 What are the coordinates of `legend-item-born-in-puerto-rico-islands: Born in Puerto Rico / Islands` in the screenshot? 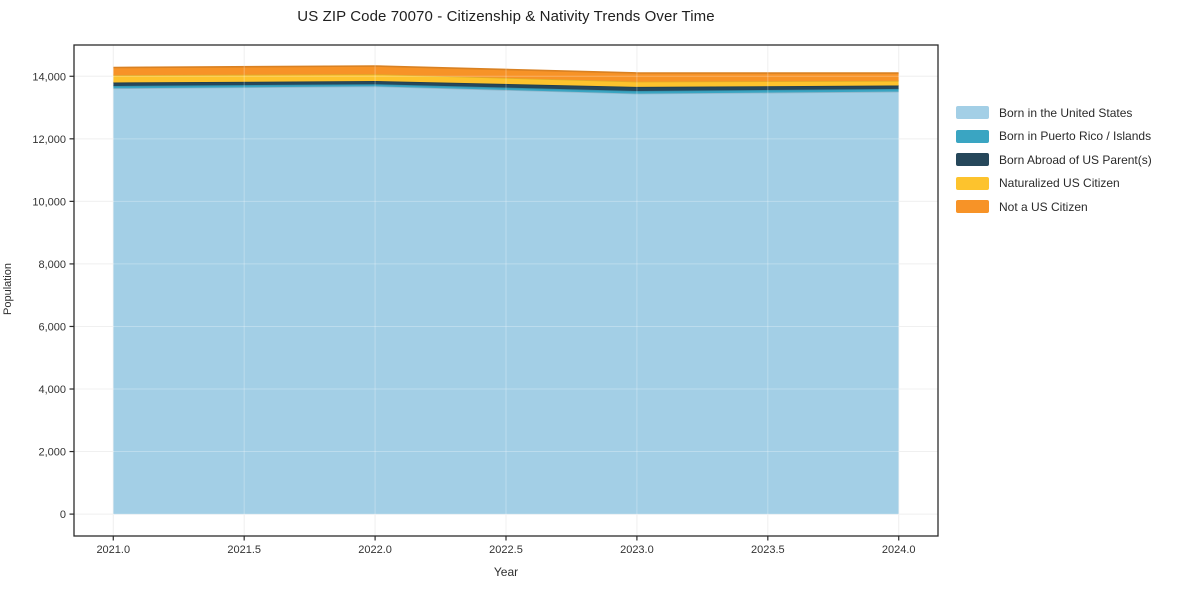 It's located at (1054, 137).